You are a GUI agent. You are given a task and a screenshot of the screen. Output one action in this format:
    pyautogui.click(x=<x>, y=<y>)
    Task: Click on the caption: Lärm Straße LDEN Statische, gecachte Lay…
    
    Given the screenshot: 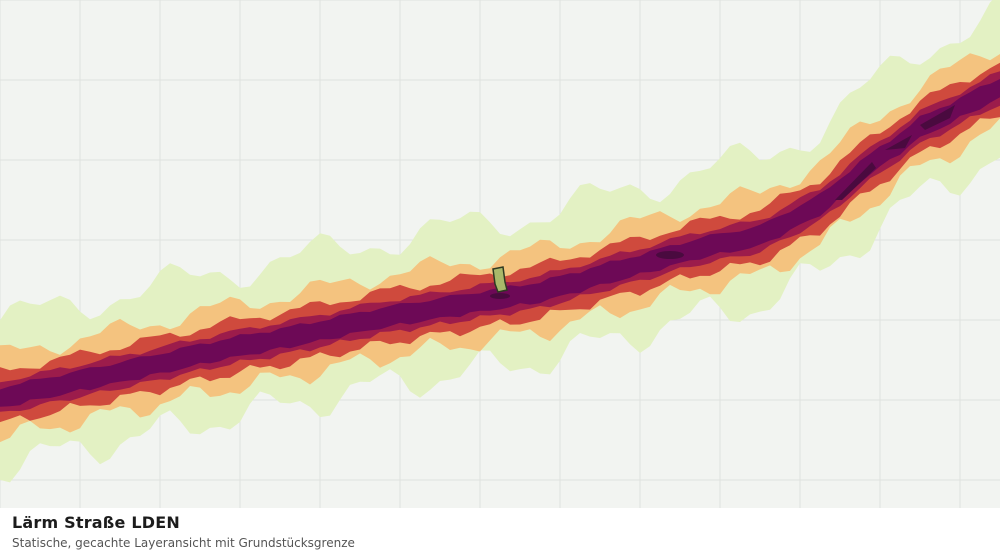 What is the action you would take?
    pyautogui.click(x=500, y=532)
    